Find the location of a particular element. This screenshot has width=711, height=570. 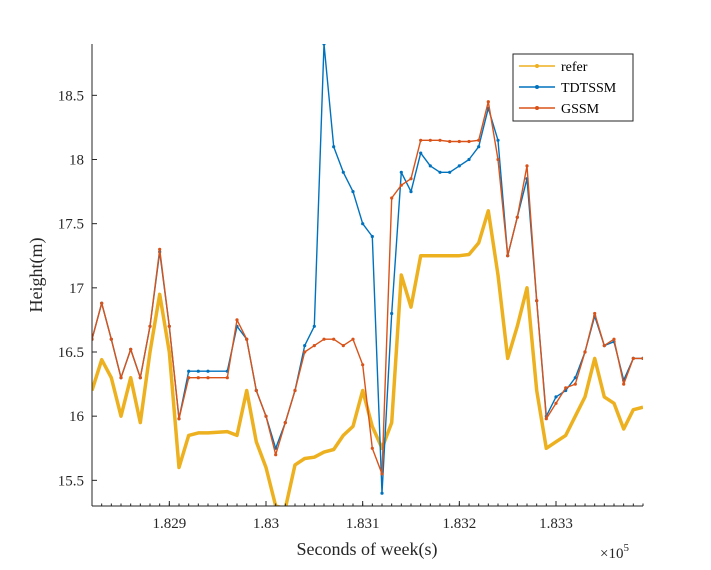

y-tick-label: 16 is located at coordinates (77, 417).